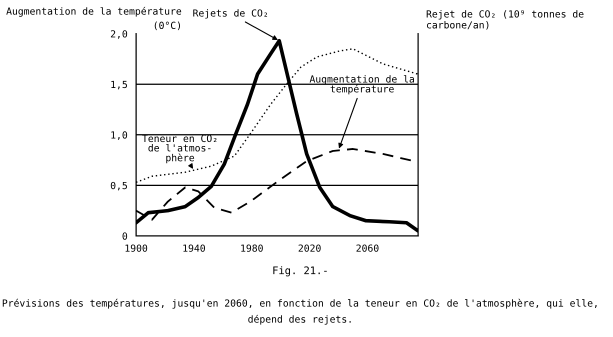  I want to click on x-tick-label: 1900, so click(137, 248).